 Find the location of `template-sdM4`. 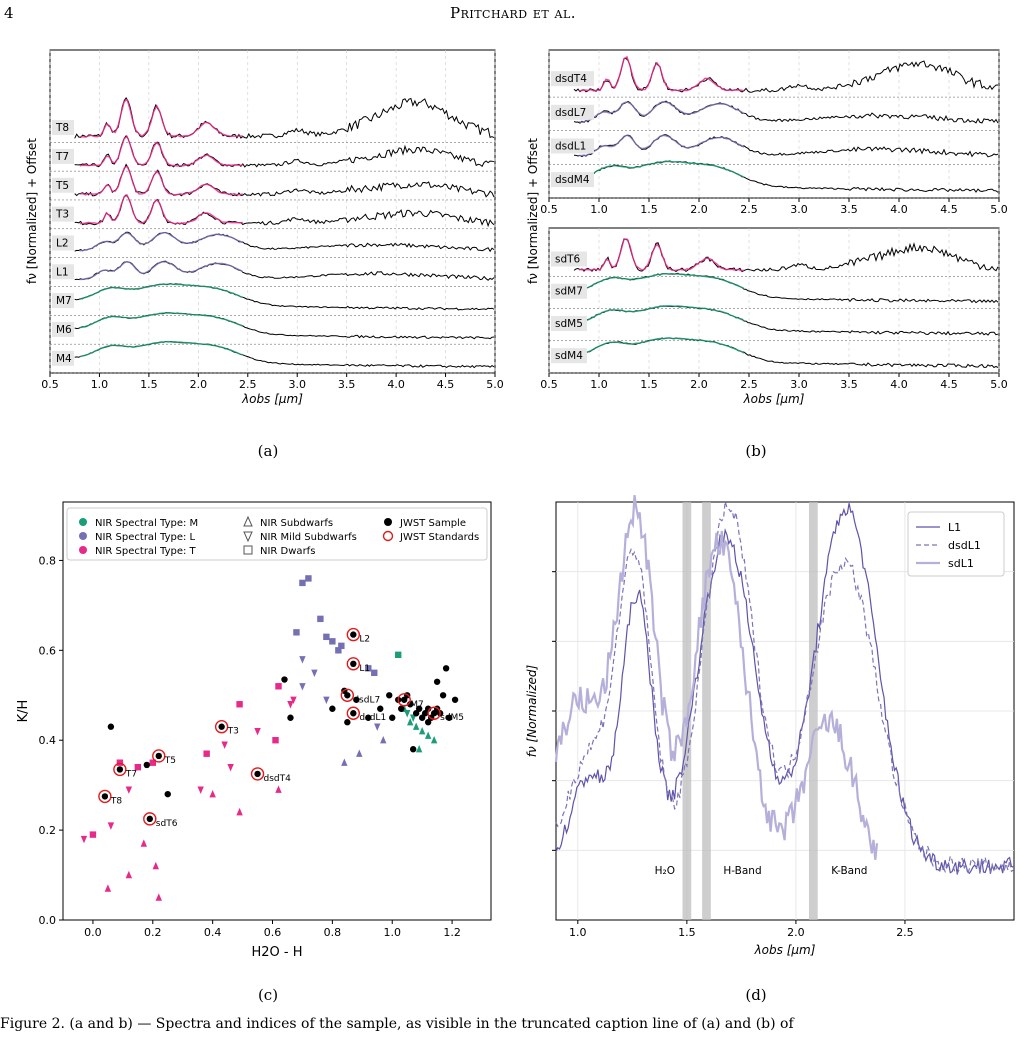

template-sdM4 is located at coordinates (661, 346).